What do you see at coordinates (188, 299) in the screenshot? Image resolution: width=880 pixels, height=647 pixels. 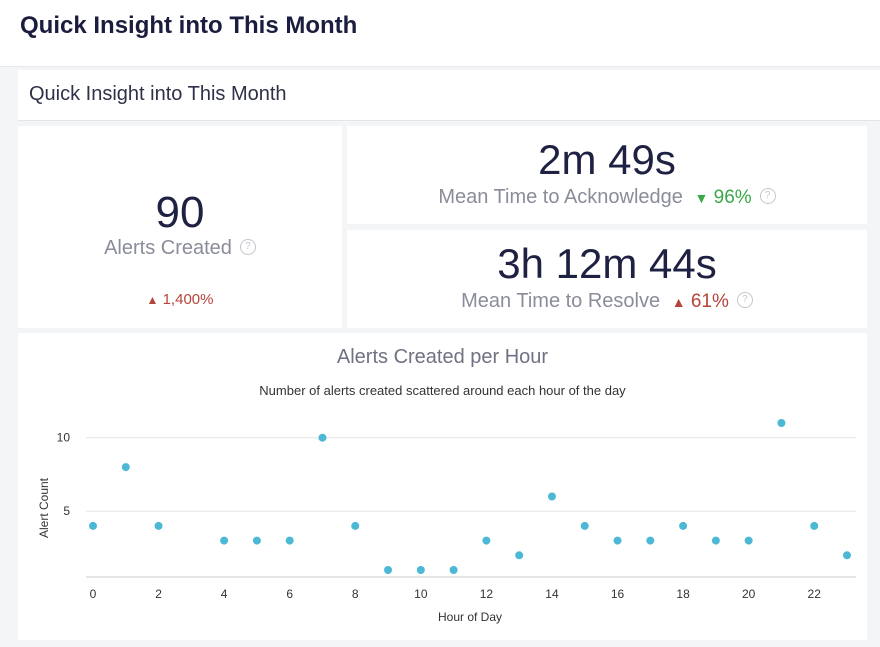 I see `alerts-created-delta: 1,400%` at bounding box center [188, 299].